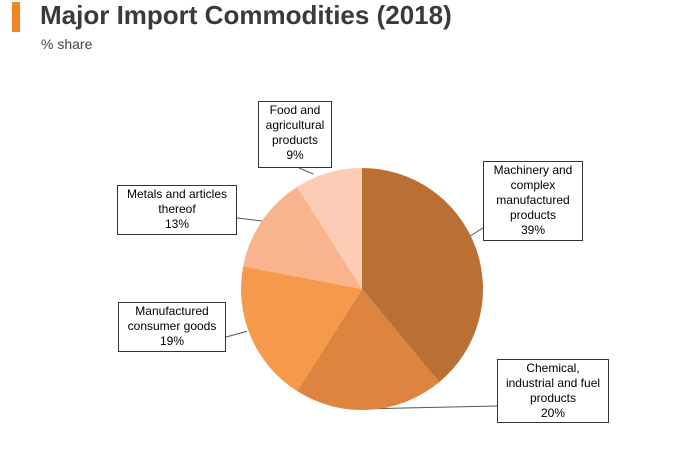 Image resolution: width=700 pixels, height=450 pixels. I want to click on slice-label-2: Chemical, industrial and fuel products 20%, so click(553, 391).